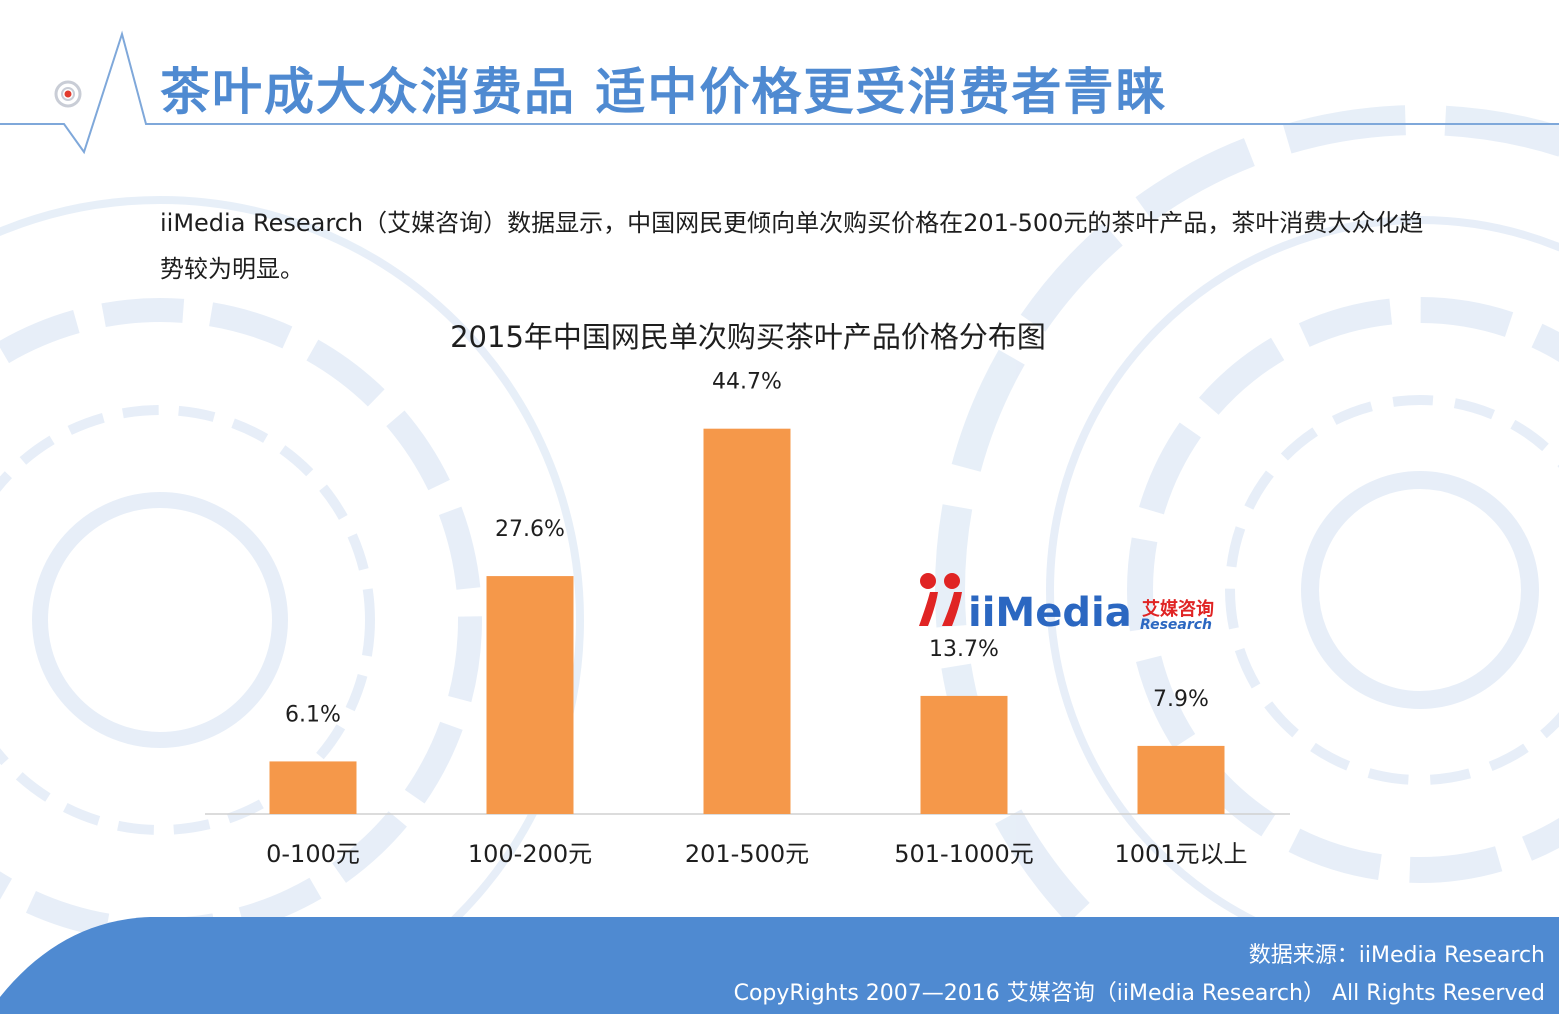 The height and width of the screenshot is (1014, 1559). What do you see at coordinates (1050, 611) in the screenshot?
I see `logo-wordmark: iiMedia` at bounding box center [1050, 611].